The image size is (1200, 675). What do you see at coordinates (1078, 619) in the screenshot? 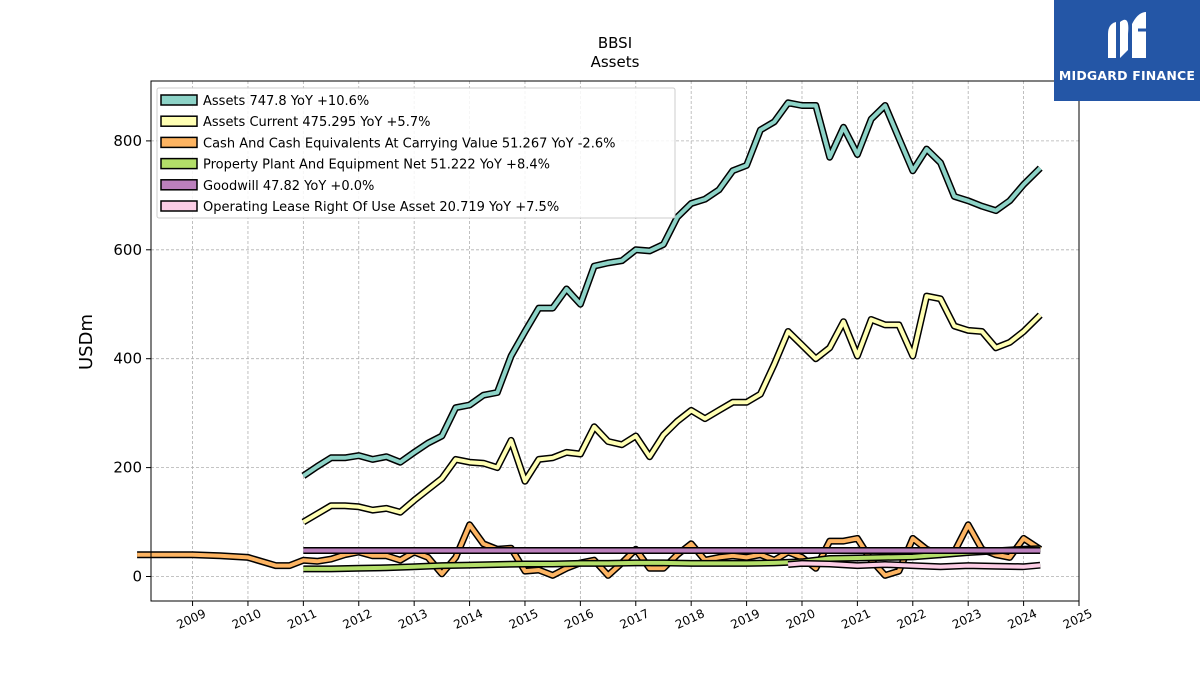
I see `x-tick-label: 2025` at bounding box center [1078, 619].